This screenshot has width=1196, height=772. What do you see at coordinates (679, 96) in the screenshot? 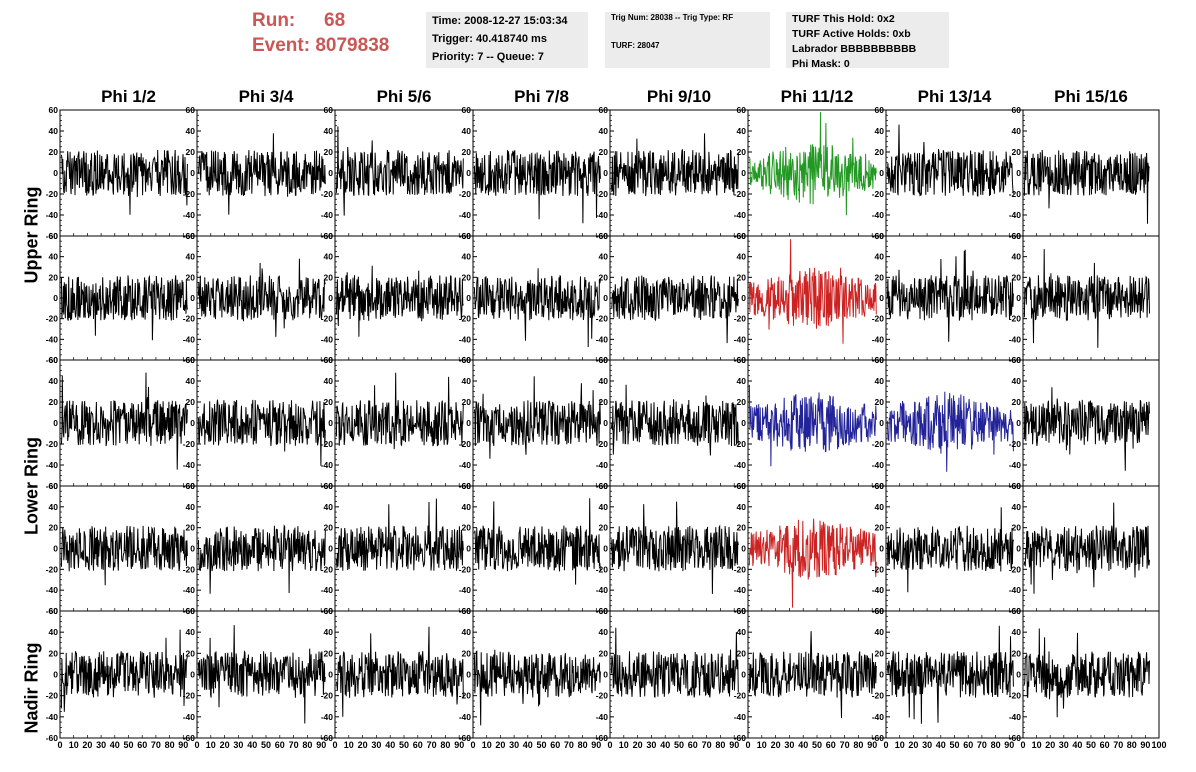
I see `column-title-phi-9-10: Phi 9/10` at bounding box center [679, 96].